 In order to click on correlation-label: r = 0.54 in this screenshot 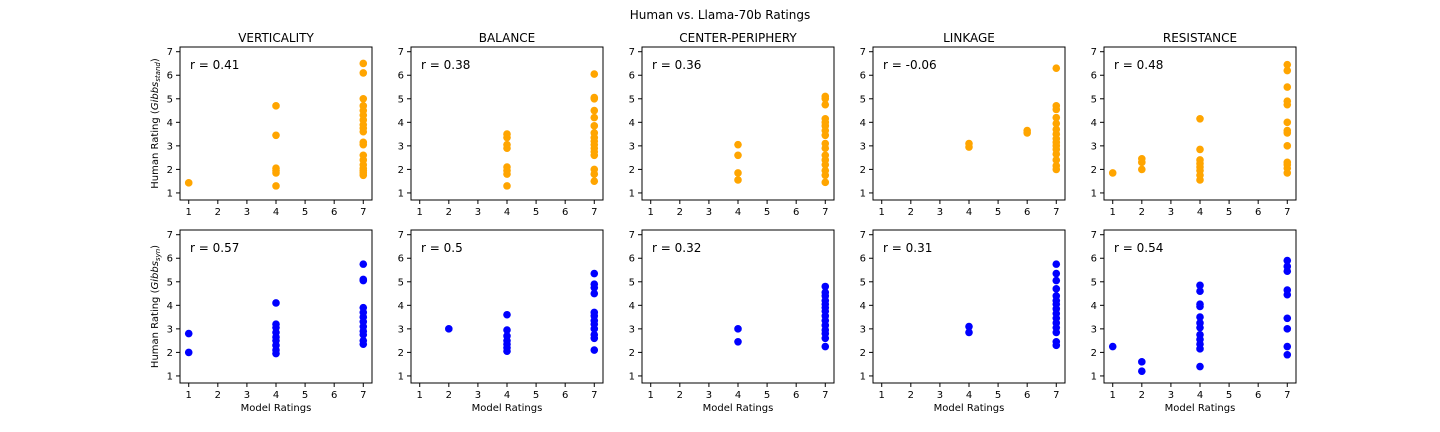, I will do `click(1138, 248)`.